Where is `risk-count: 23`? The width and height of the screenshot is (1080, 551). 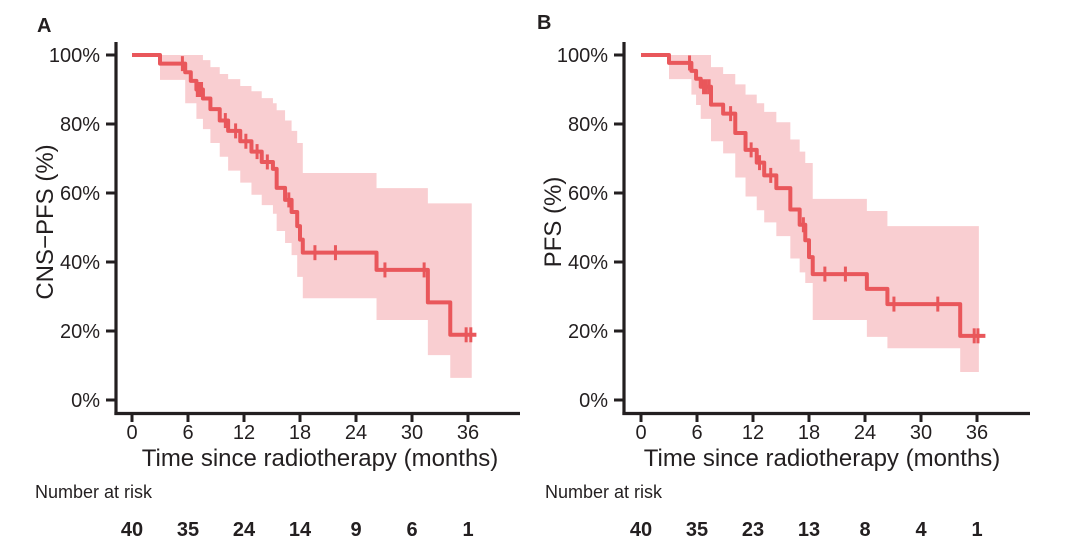 risk-count: 23 is located at coordinates (753, 530).